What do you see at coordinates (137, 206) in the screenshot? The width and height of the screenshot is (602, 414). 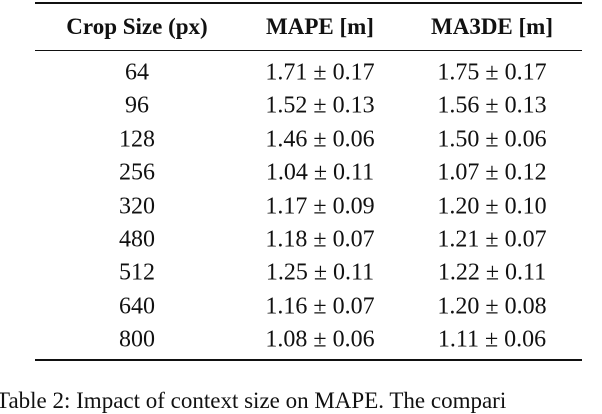 I see `table-cell: 320` at bounding box center [137, 206].